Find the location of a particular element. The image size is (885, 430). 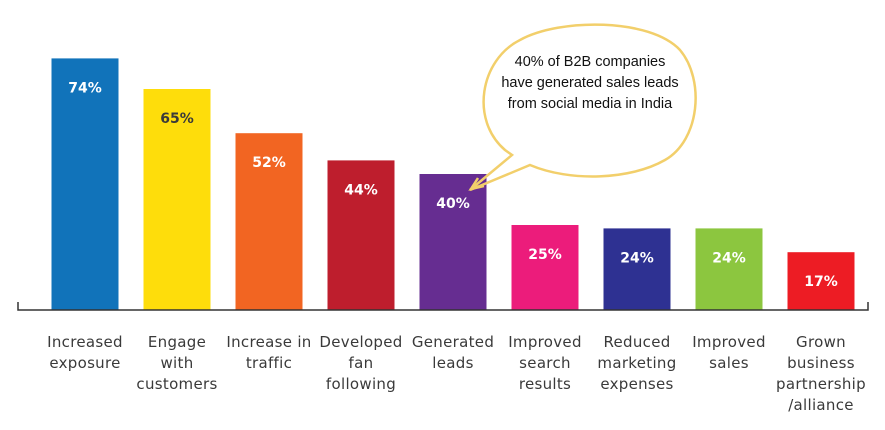

callout-arrow is located at coordinates (476, 184).